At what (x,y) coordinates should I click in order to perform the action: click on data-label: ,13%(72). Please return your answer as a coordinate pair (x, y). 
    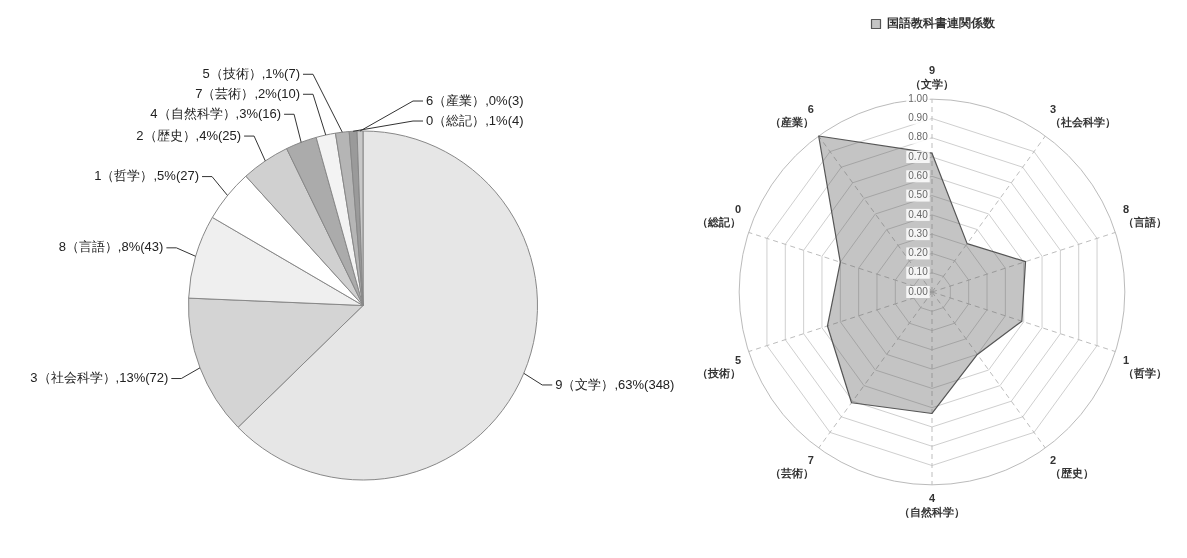
    Looking at the image, I should click on (142, 378).